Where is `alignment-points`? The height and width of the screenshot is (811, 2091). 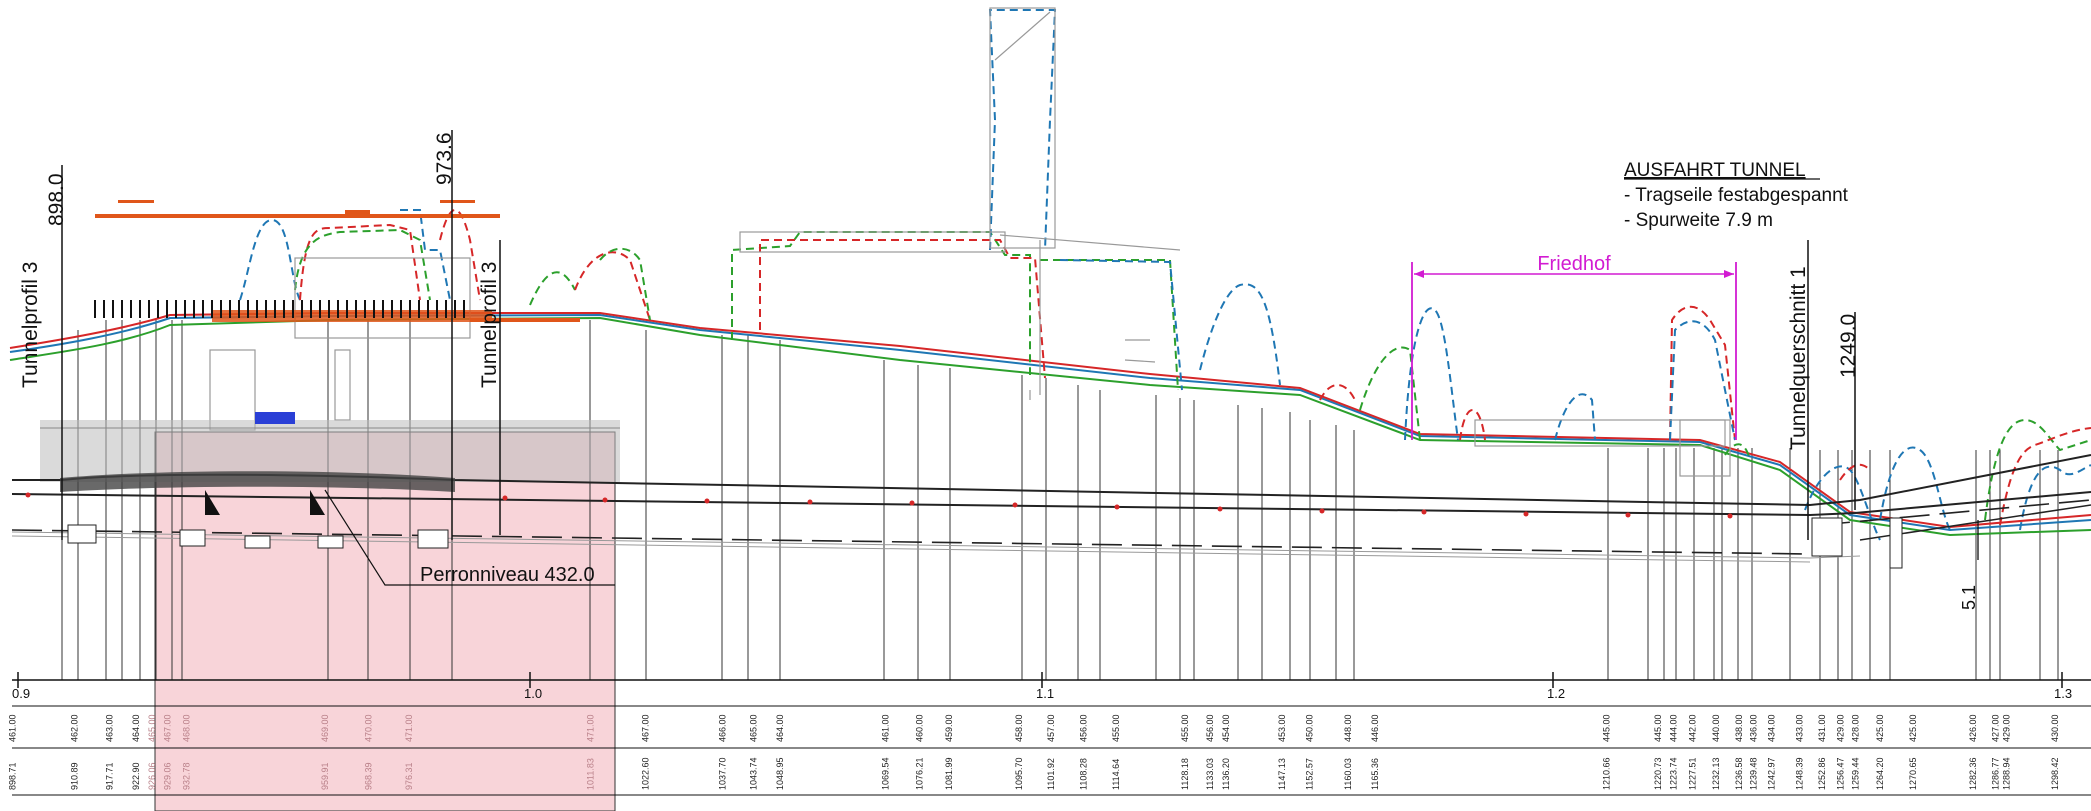 alignment-points is located at coordinates (879, 505).